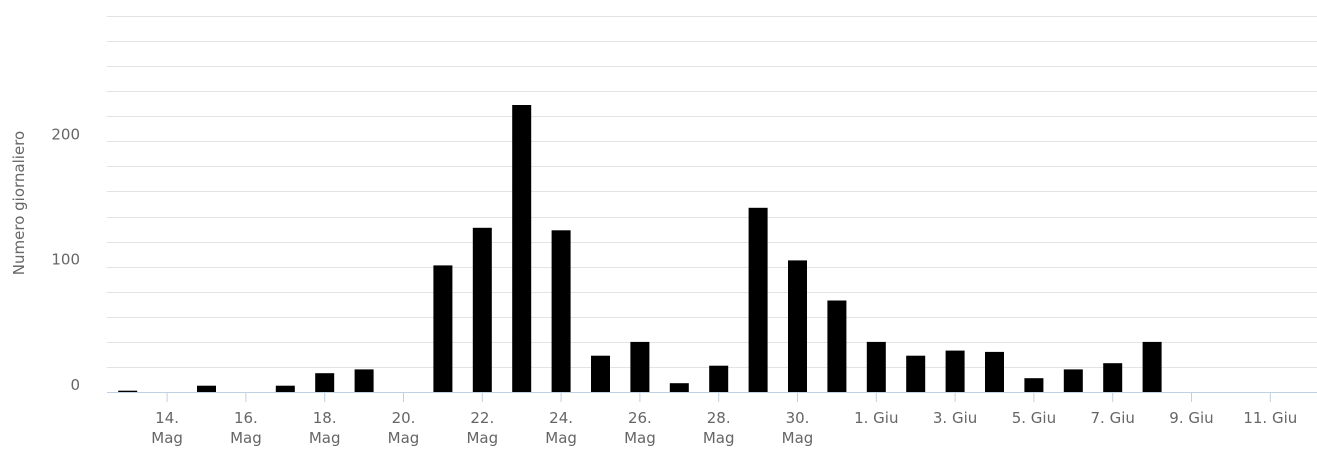 This screenshot has height=450, width=1317. I want to click on x-tick-label: 26. Mag, so click(640, 428).